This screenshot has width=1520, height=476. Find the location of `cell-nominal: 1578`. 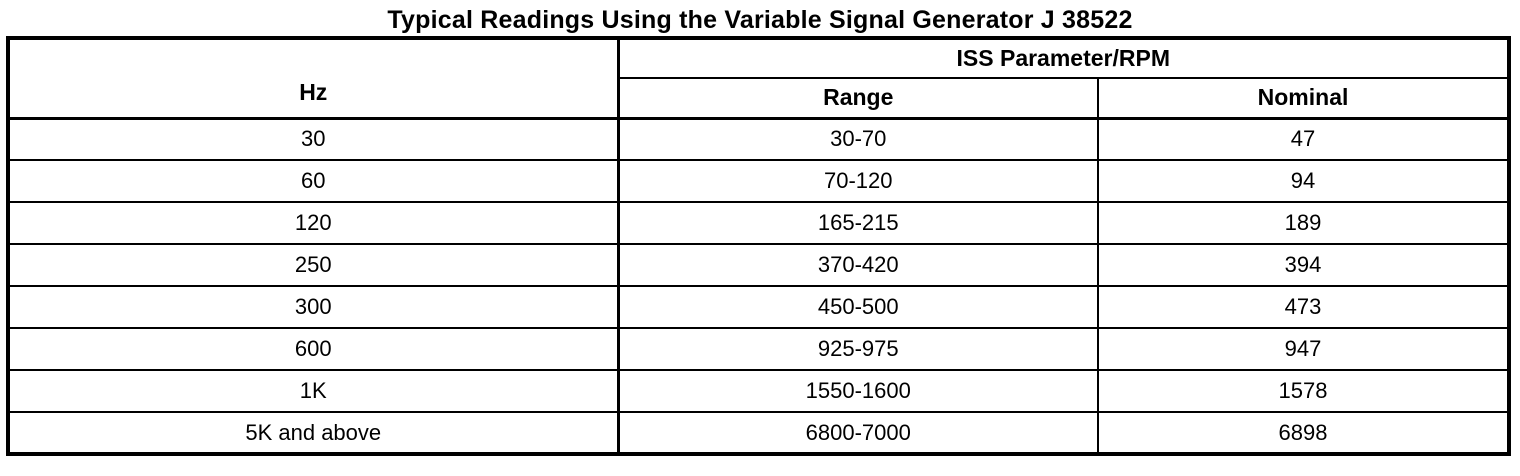

cell-nominal: 1578 is located at coordinates (1303, 391).